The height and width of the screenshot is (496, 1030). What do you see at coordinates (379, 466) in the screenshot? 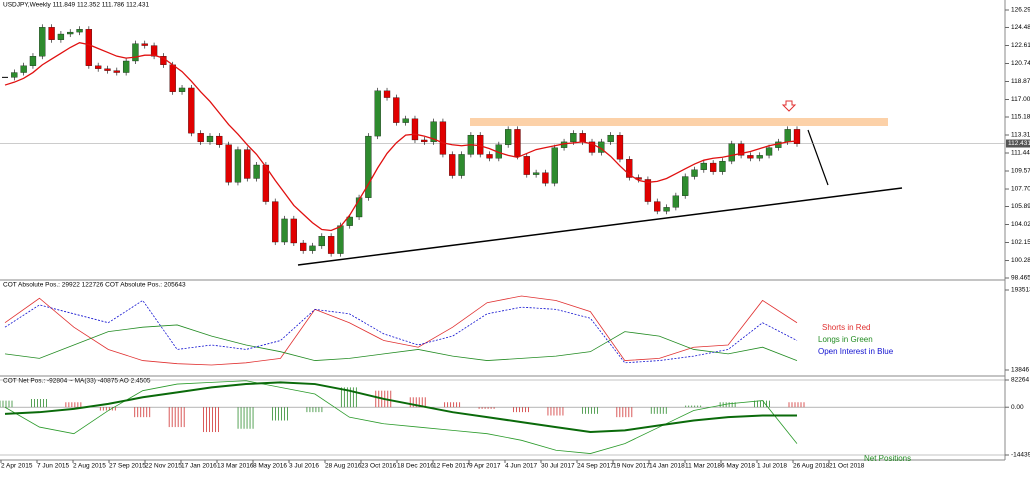
I see `x-tick-label: 23 Oct 2016` at bounding box center [379, 466].